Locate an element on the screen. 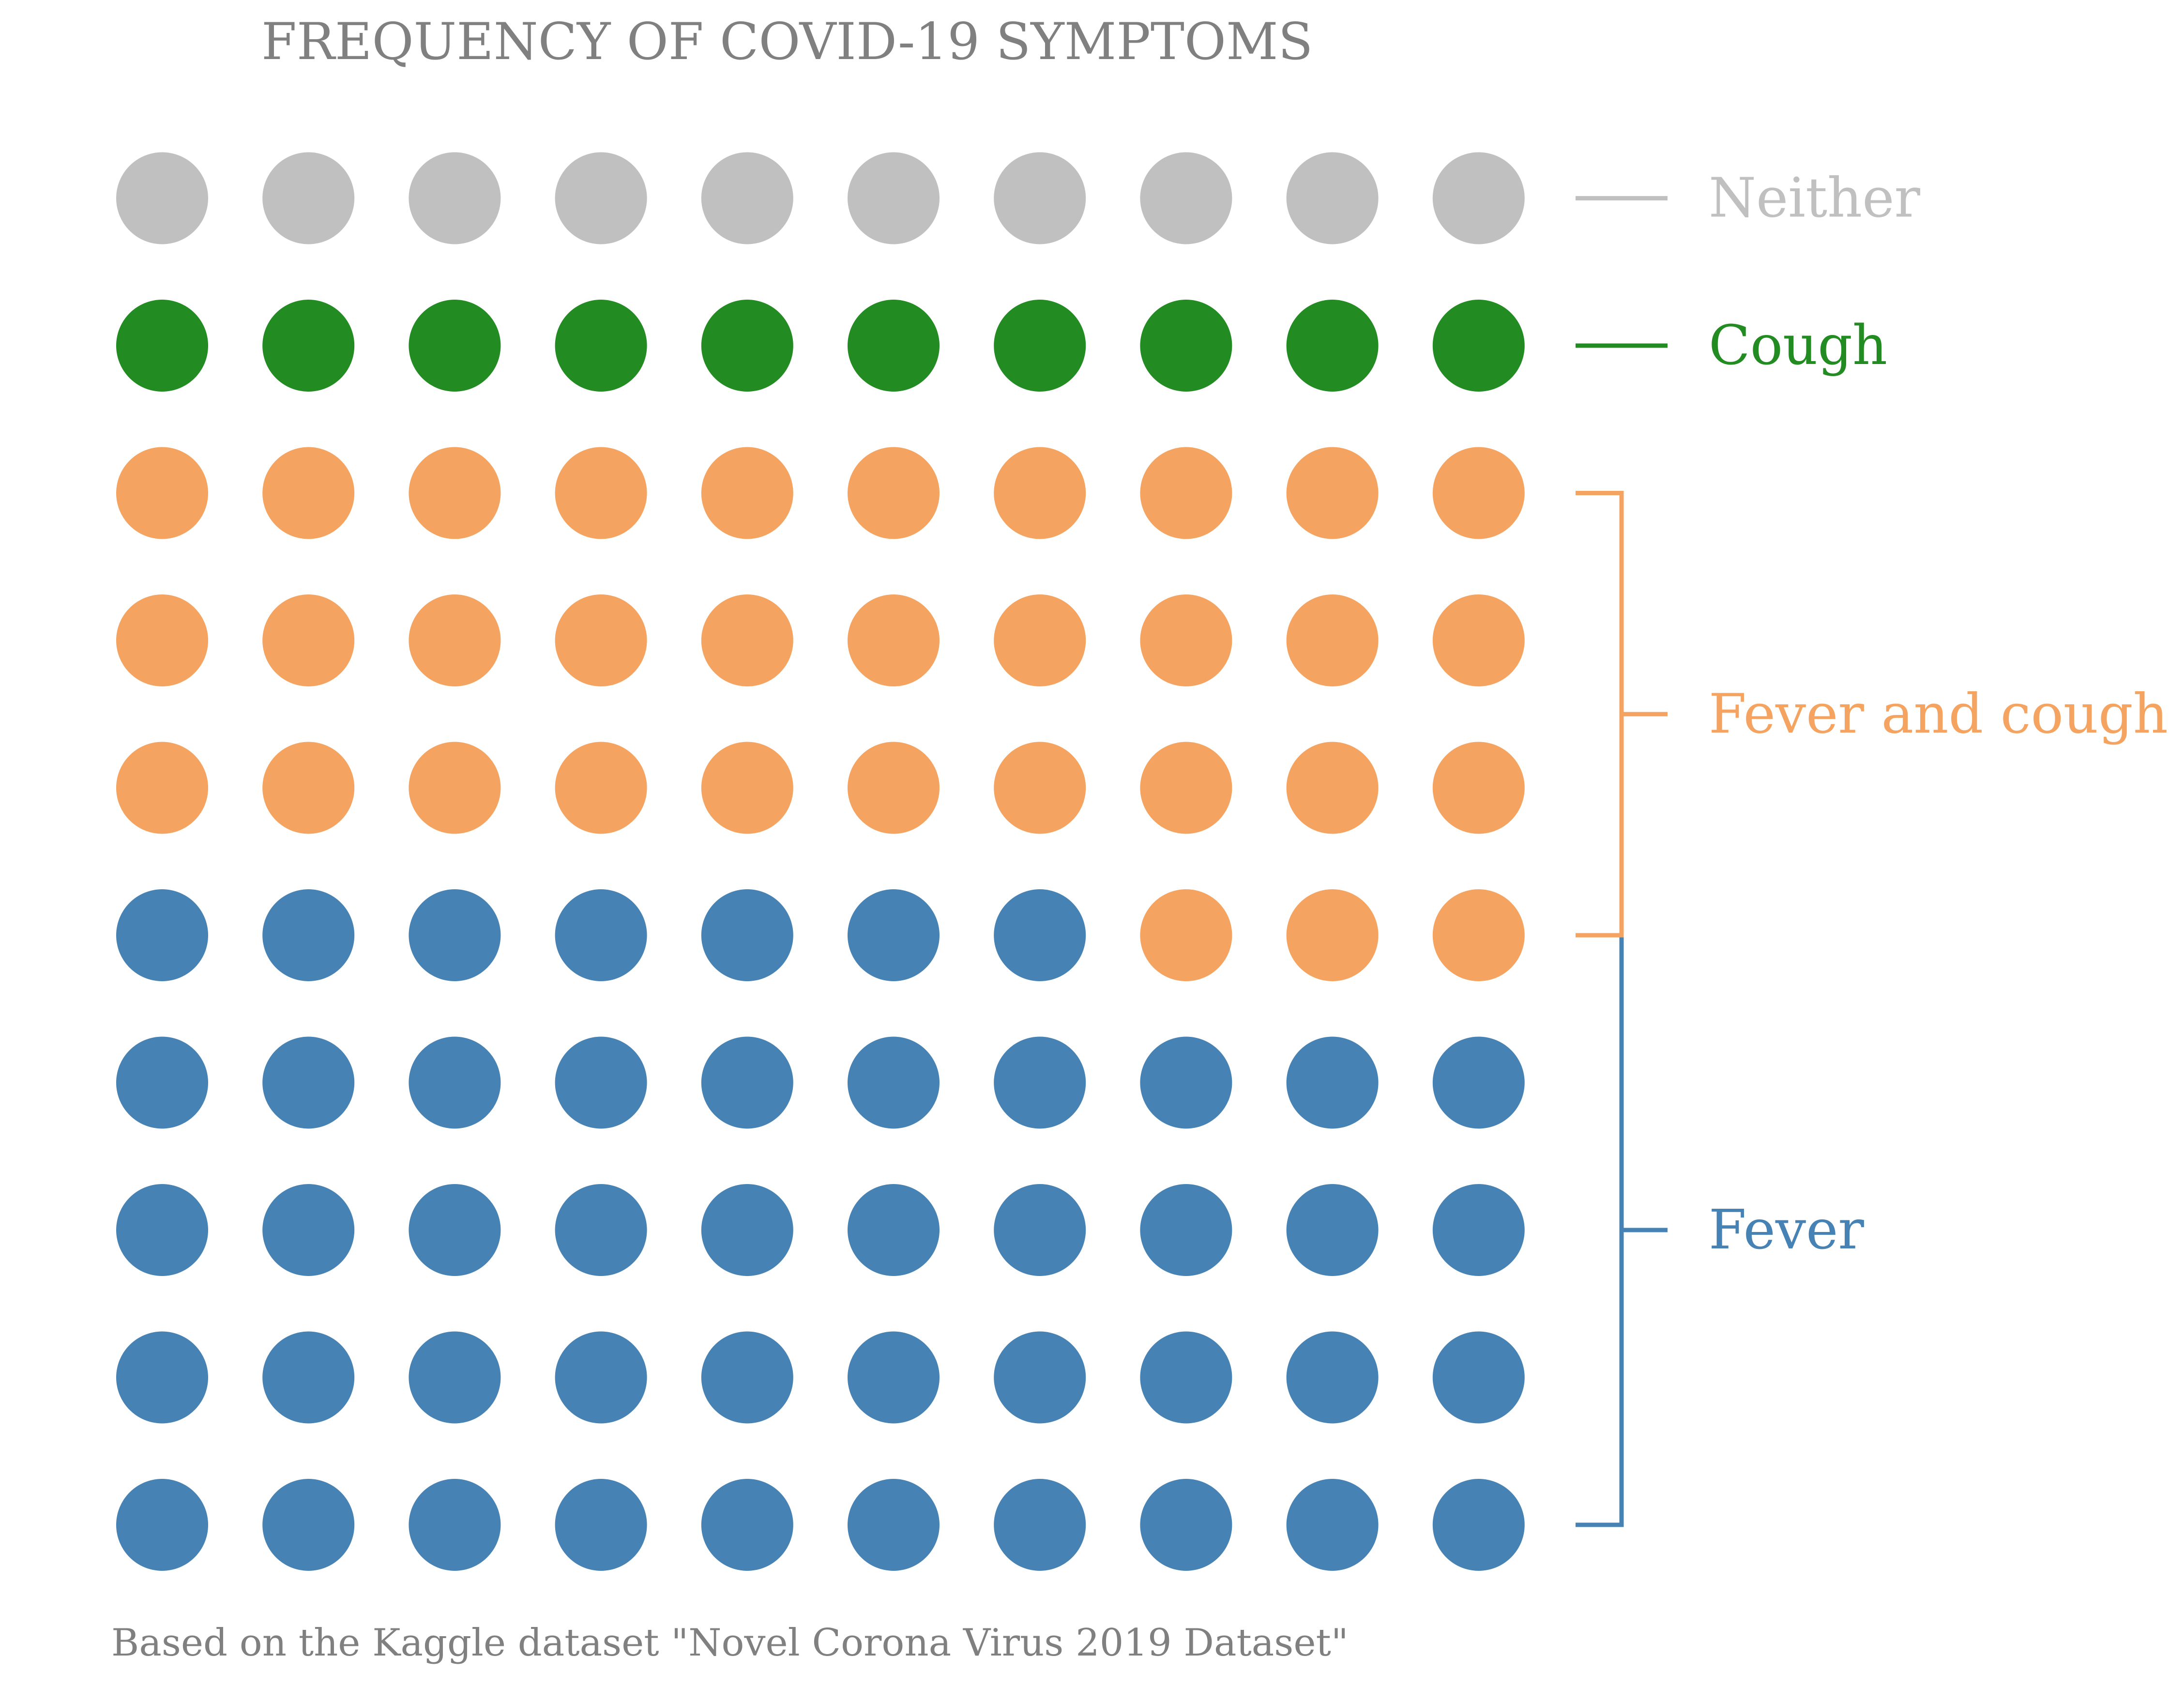 The image size is (2184, 1687). legend-item-cough: Cough is located at coordinates (1732, 346).